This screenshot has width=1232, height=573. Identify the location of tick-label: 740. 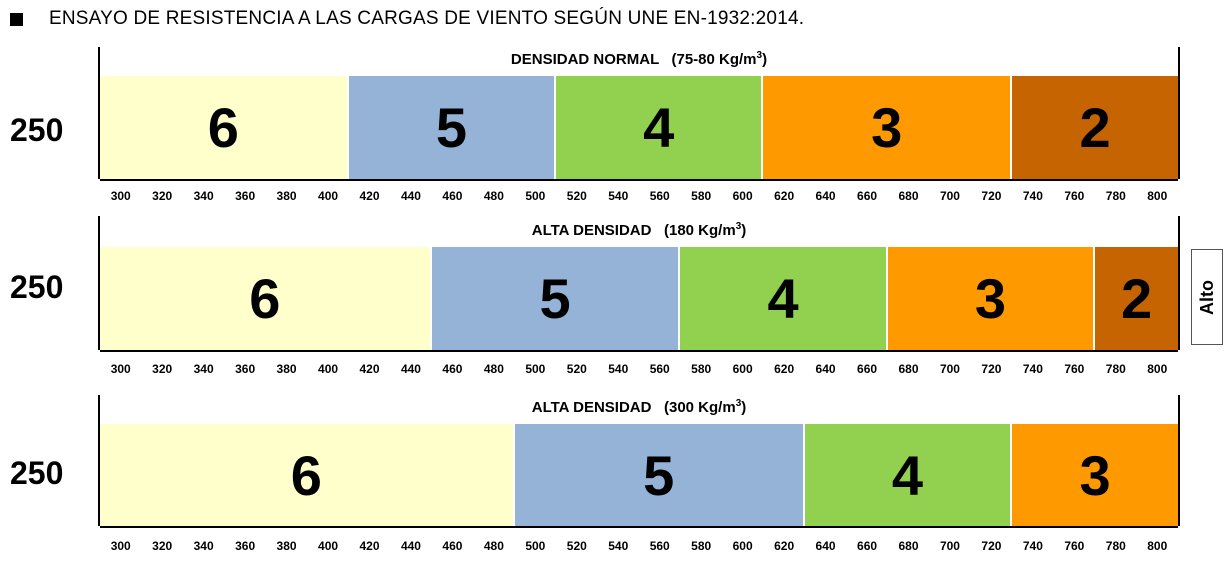
(1032, 369).